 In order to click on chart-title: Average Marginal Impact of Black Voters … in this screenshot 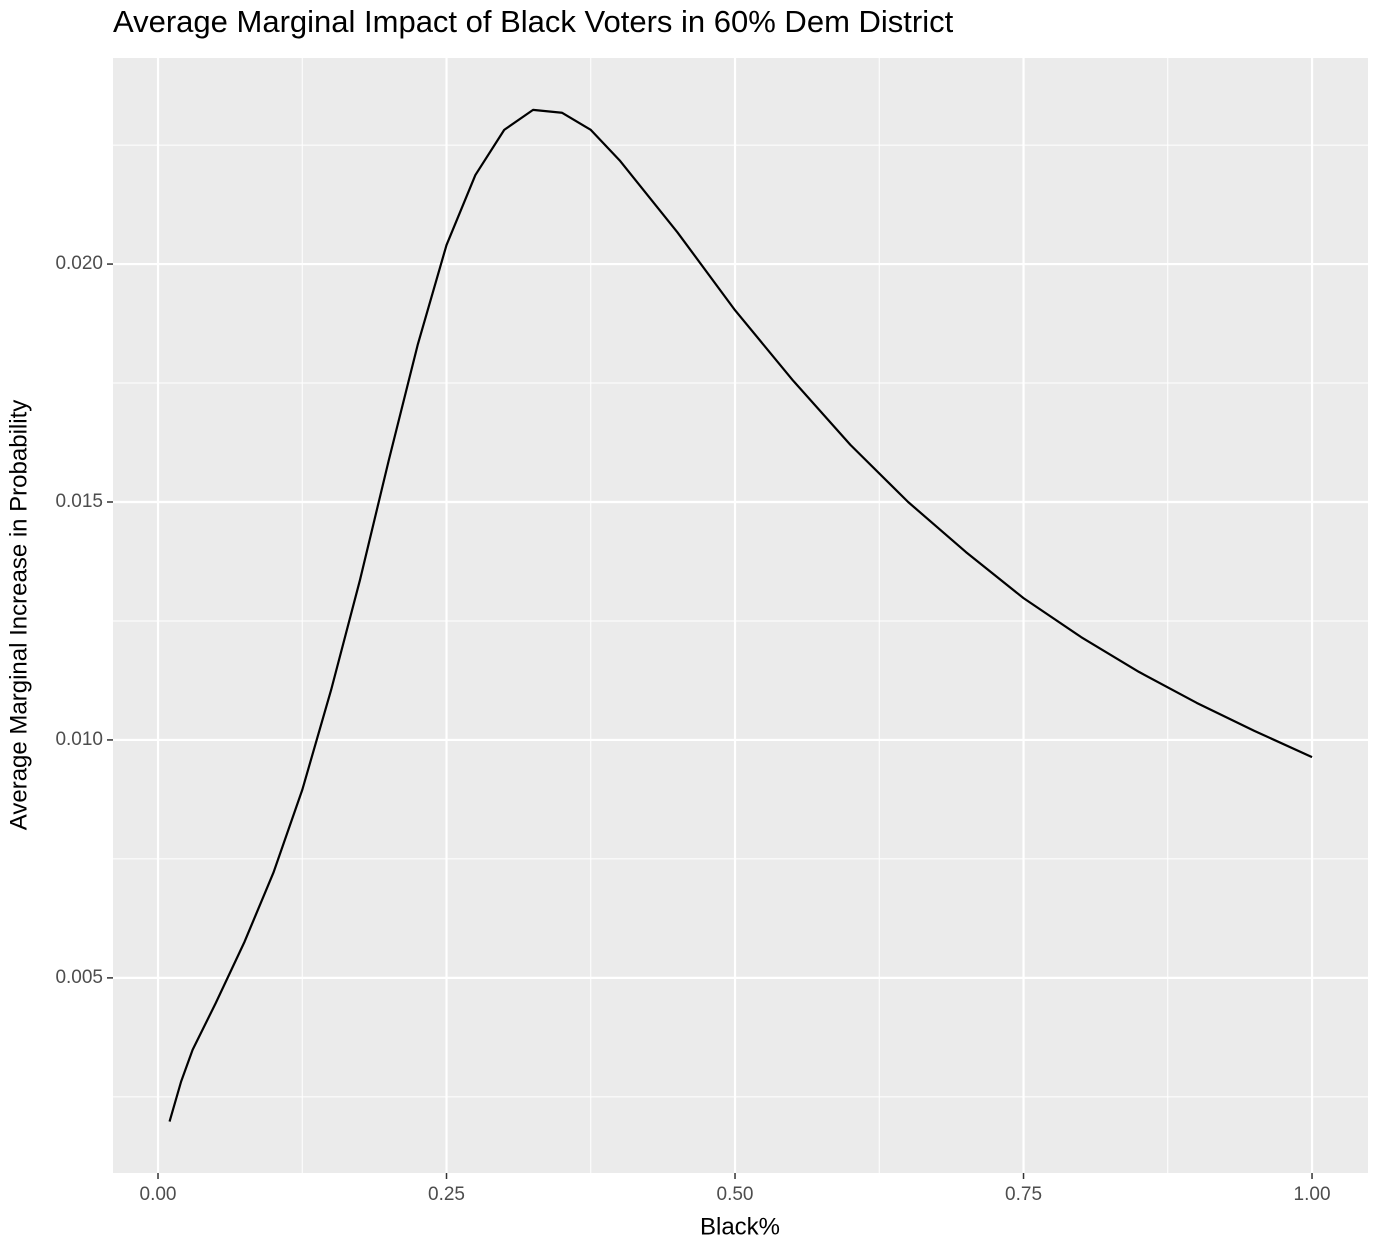, I will do `click(533, 21)`.